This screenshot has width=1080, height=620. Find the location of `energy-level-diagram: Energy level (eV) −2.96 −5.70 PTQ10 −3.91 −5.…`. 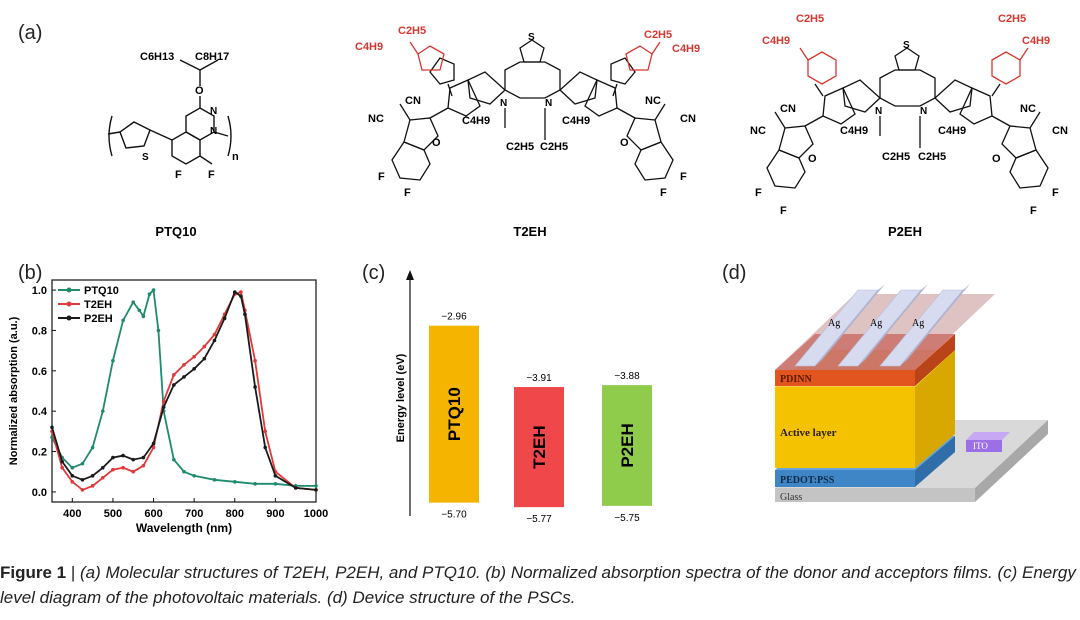

energy-level-diagram: Energy level (eV) −2.96 −5.70 PTQ10 −3.91 −5.… is located at coordinates (523, 397).